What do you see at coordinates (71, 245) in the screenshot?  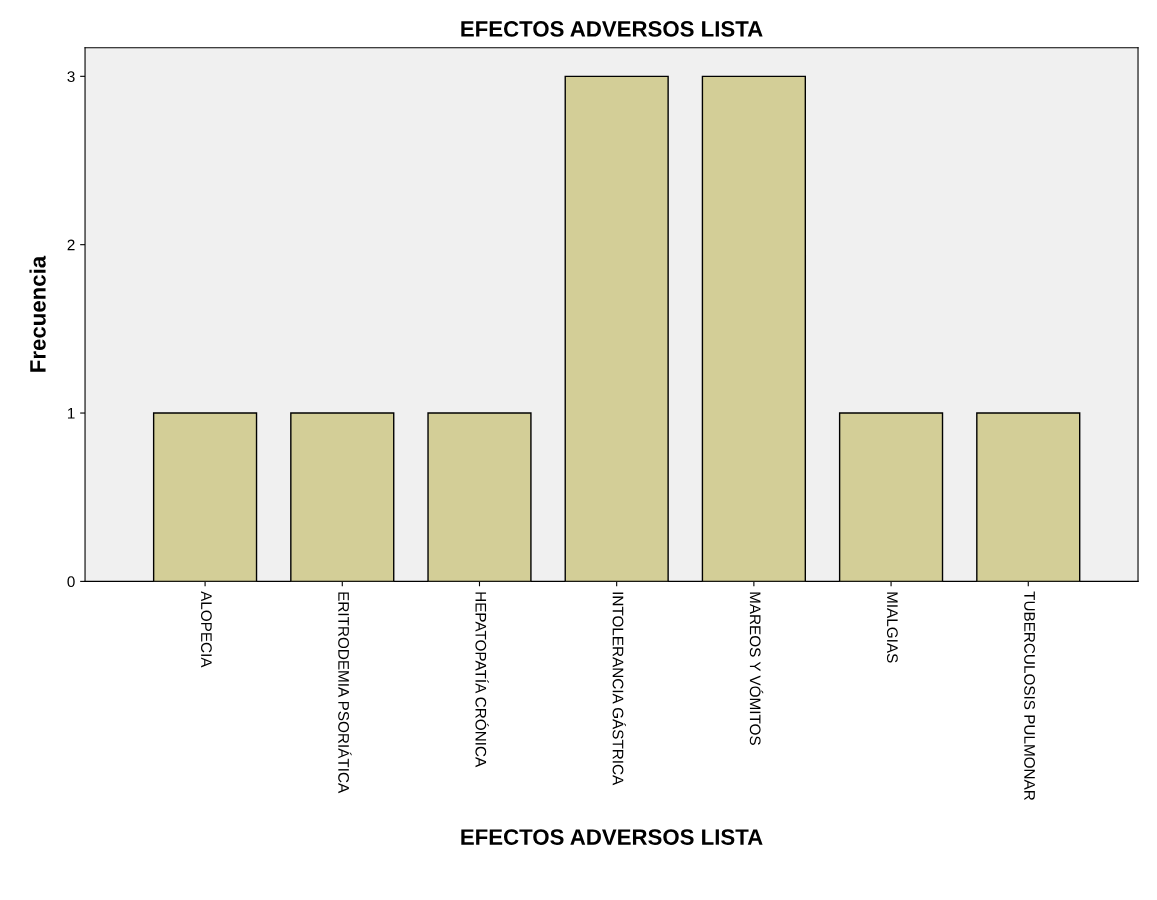 I see `y-tick-label: 2` at bounding box center [71, 245].